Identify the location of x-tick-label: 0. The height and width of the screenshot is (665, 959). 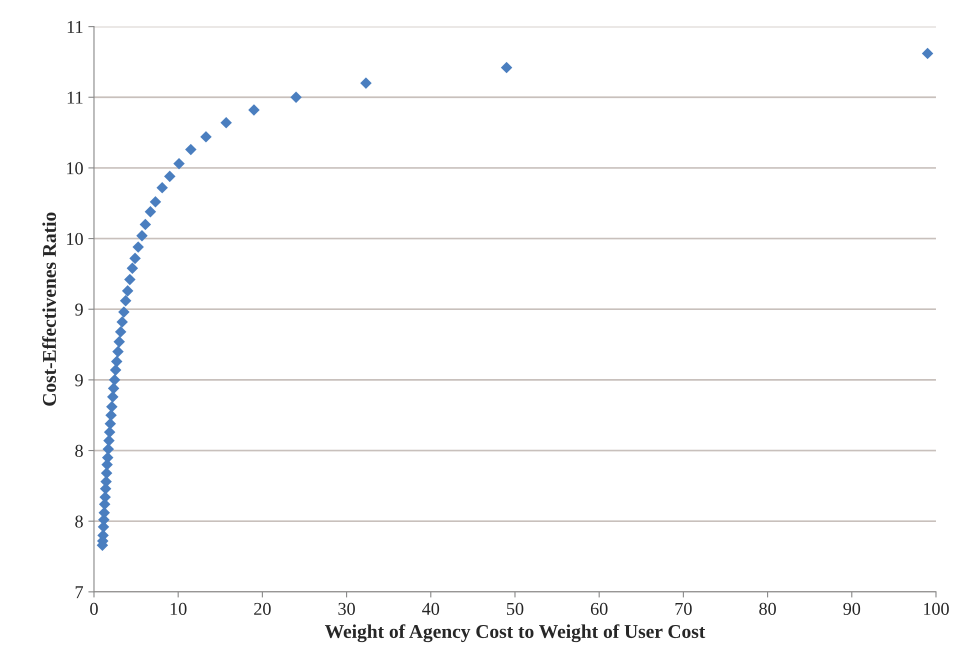
(94, 608).